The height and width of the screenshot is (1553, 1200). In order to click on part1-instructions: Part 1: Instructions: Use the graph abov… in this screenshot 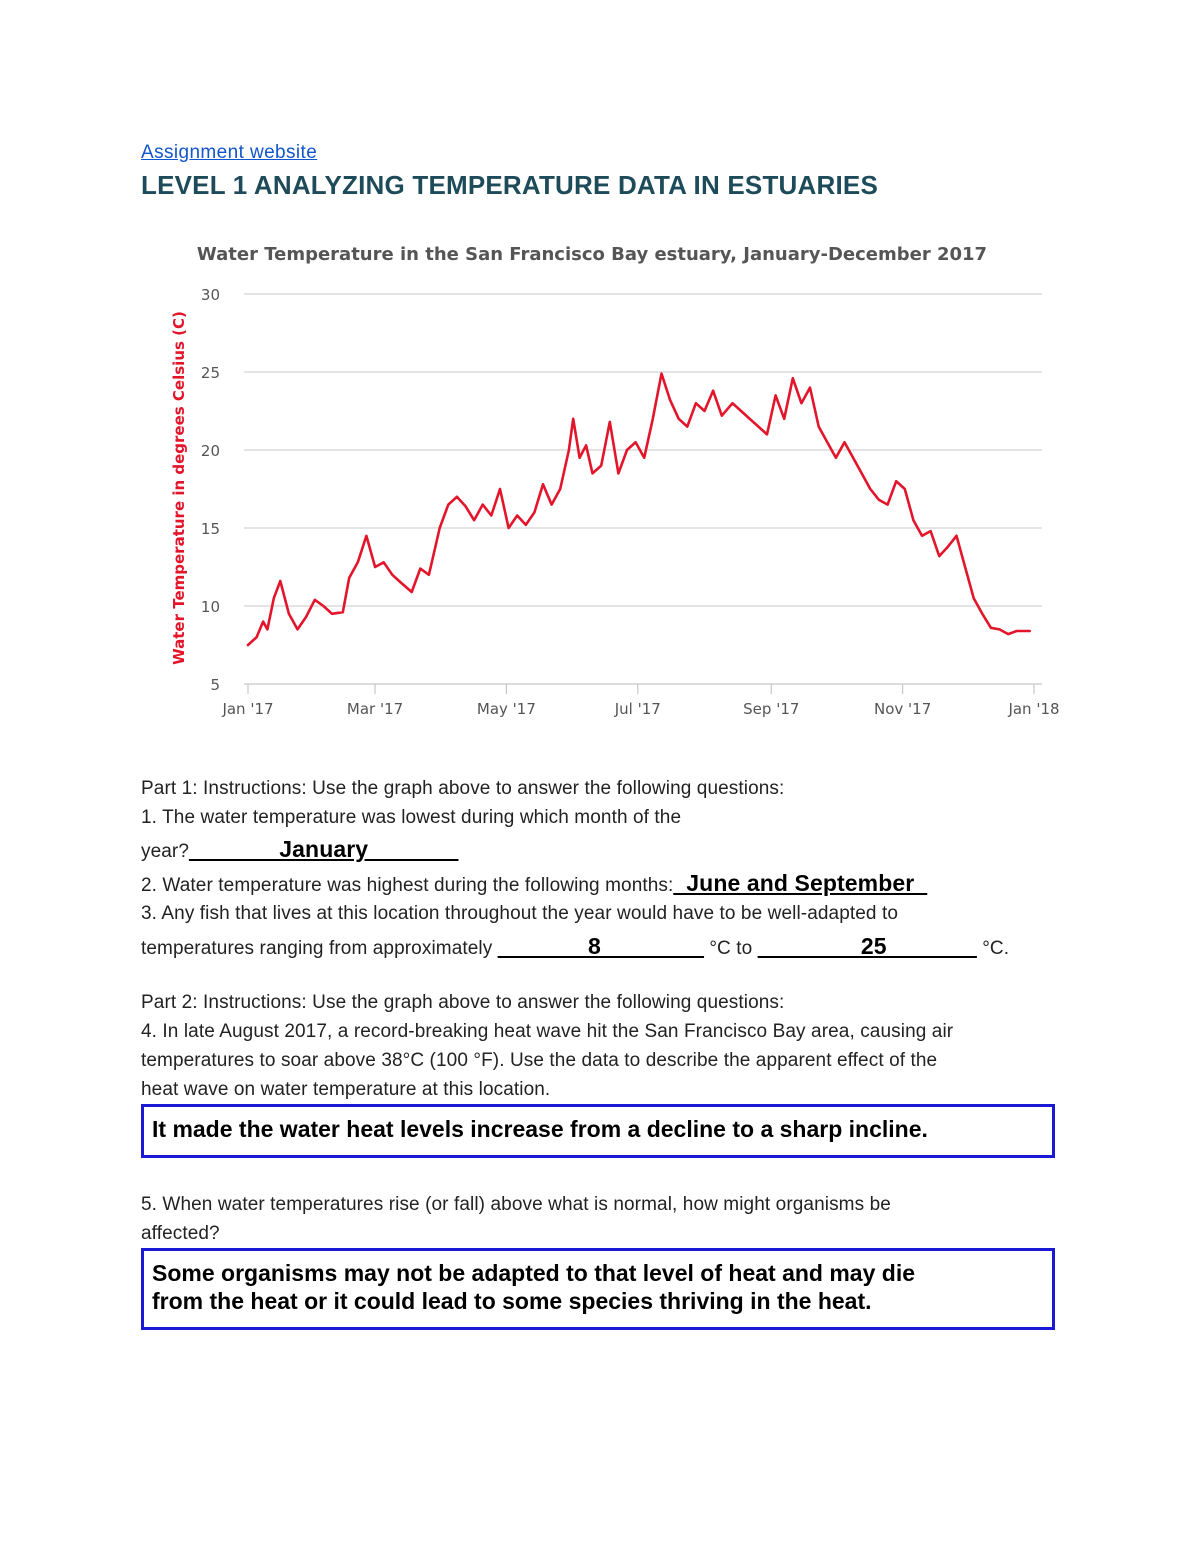, I will do `click(463, 788)`.